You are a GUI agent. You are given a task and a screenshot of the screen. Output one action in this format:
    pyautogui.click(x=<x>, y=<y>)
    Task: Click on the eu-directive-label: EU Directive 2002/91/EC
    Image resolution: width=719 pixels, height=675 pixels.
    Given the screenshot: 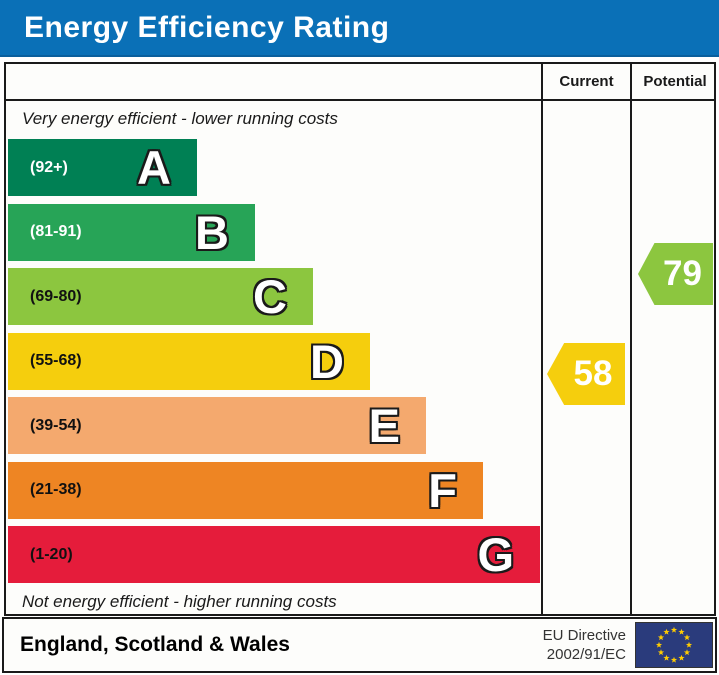 What is the action you would take?
    pyautogui.click(x=589, y=645)
    